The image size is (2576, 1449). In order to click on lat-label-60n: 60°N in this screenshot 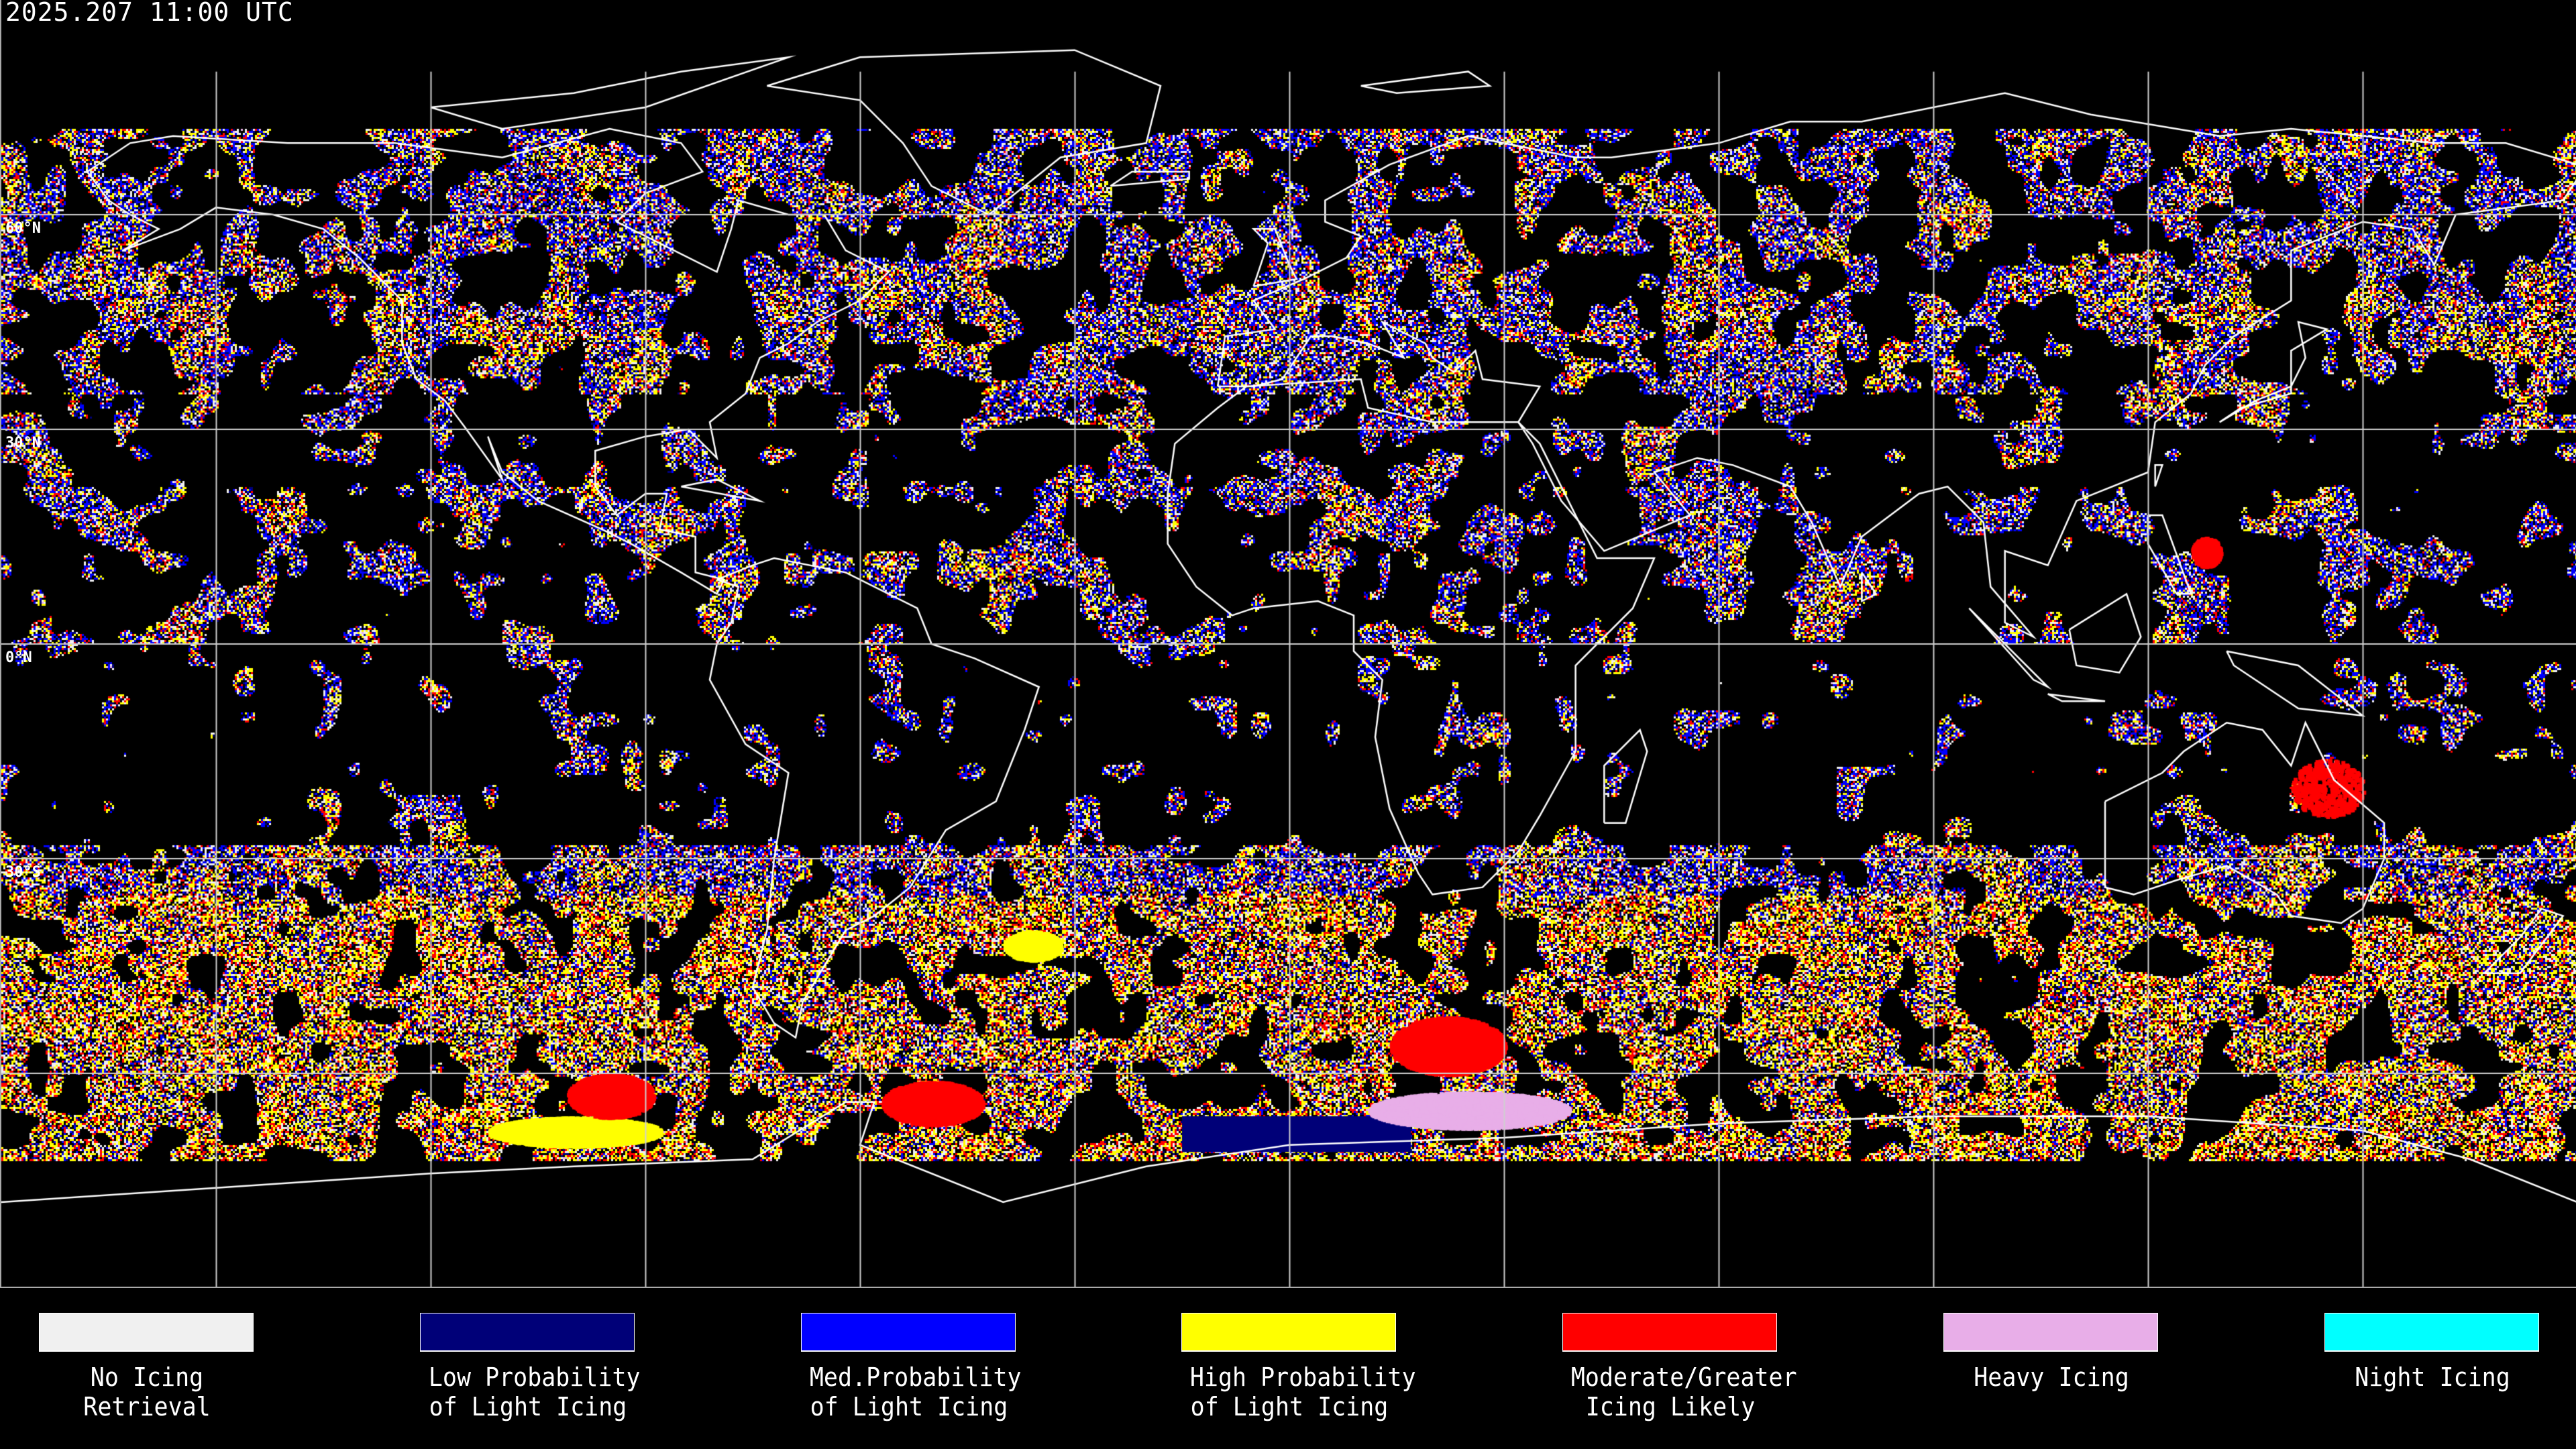, I will do `click(23, 228)`.